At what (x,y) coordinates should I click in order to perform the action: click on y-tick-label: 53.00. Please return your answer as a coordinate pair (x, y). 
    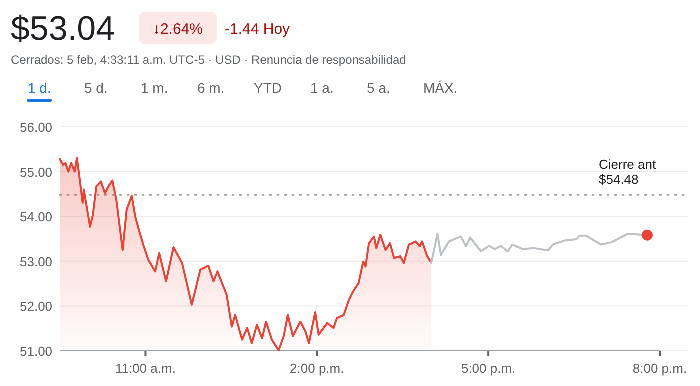
    Looking at the image, I should click on (36, 262).